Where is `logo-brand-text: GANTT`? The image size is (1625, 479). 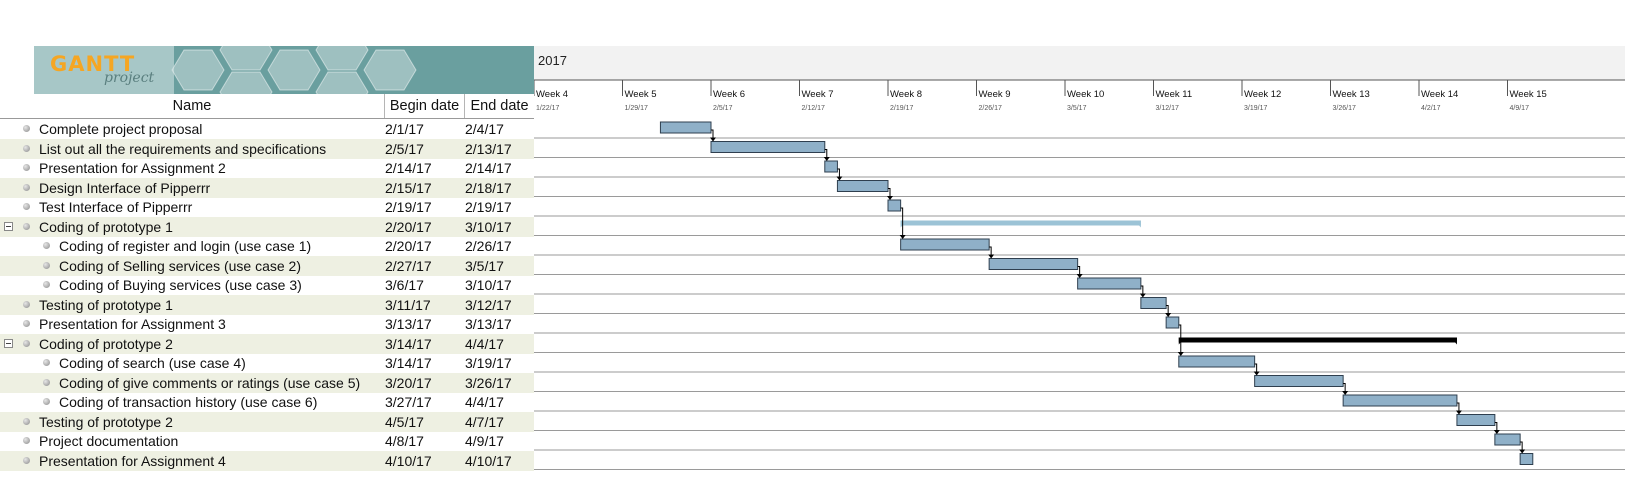
logo-brand-text: GANTT is located at coordinates (93, 64).